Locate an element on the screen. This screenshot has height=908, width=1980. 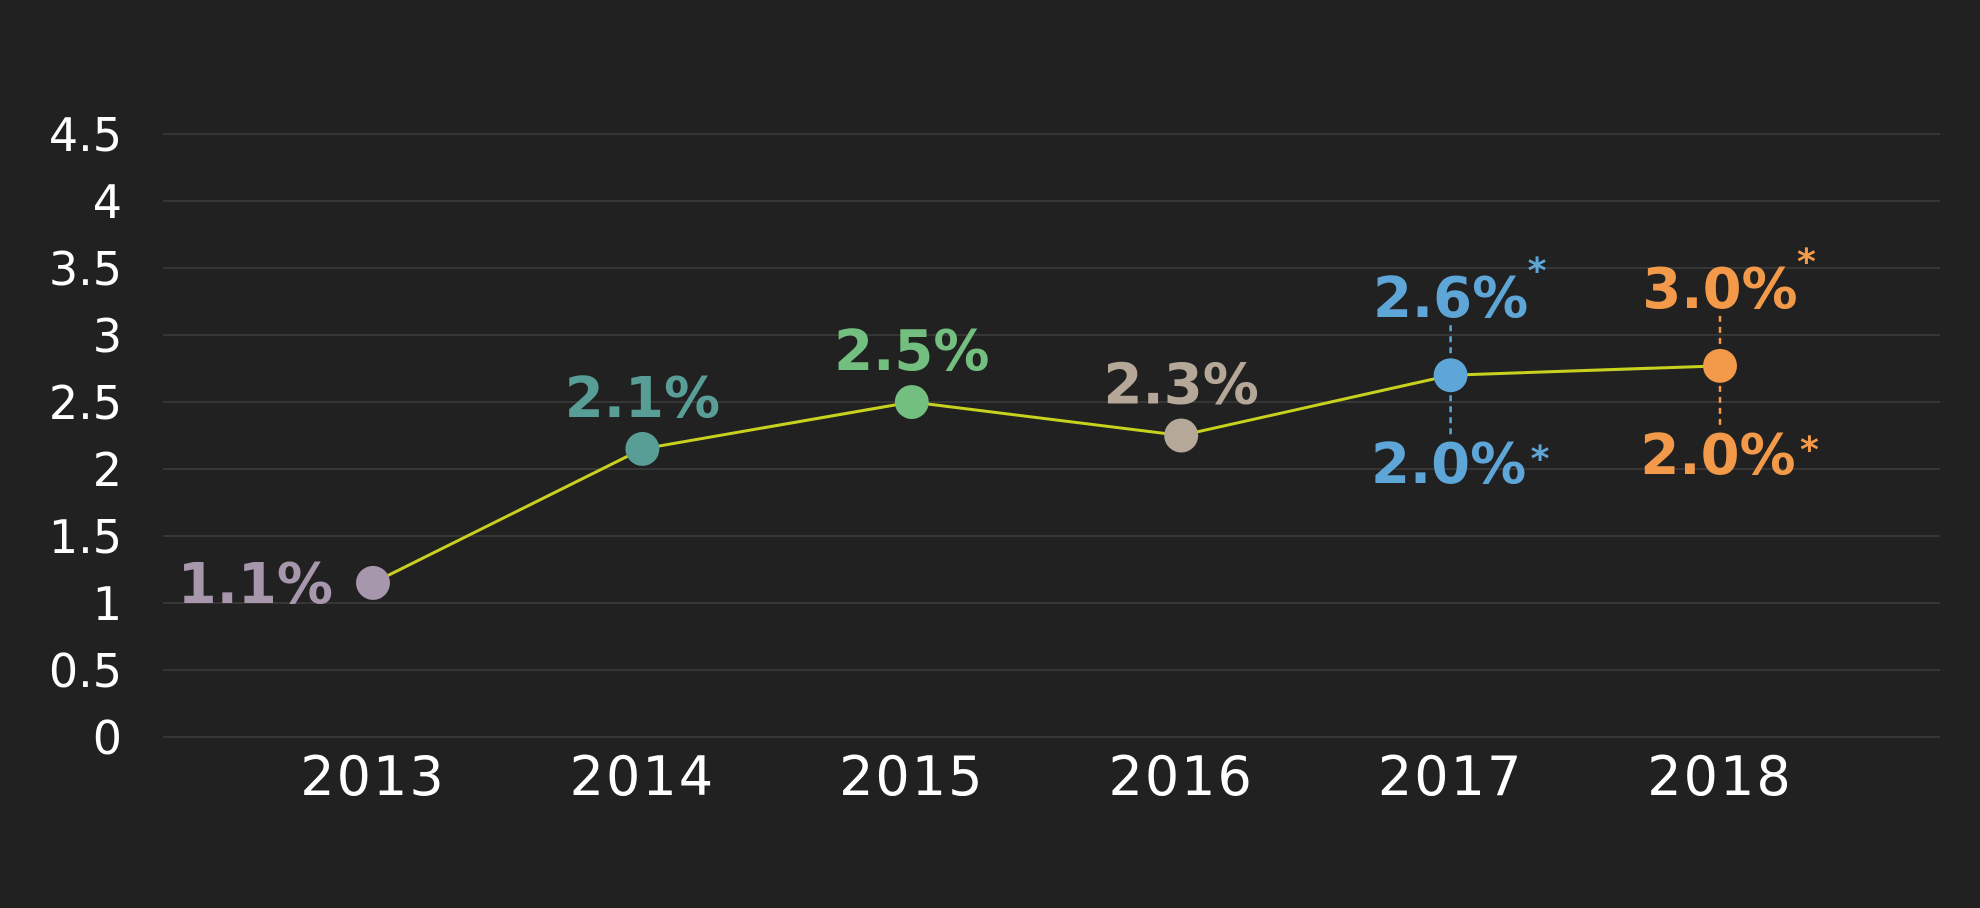
y-tick-label: 1 is located at coordinates (107, 604).